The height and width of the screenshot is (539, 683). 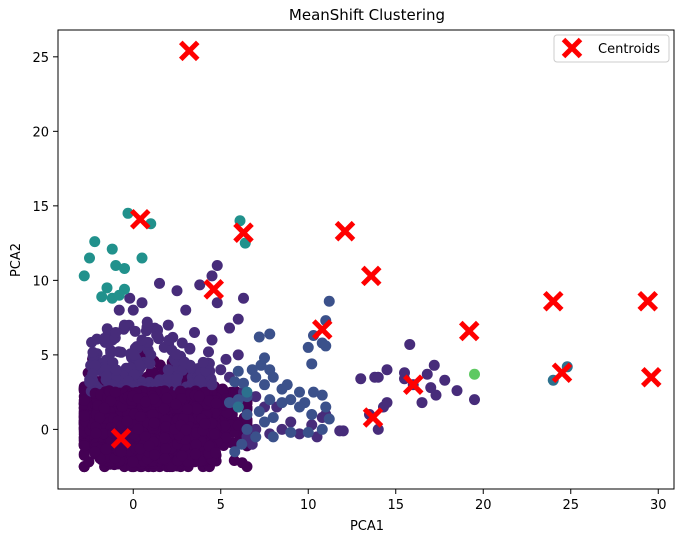 I want to click on x-tick-label: 10, so click(x=308, y=505).